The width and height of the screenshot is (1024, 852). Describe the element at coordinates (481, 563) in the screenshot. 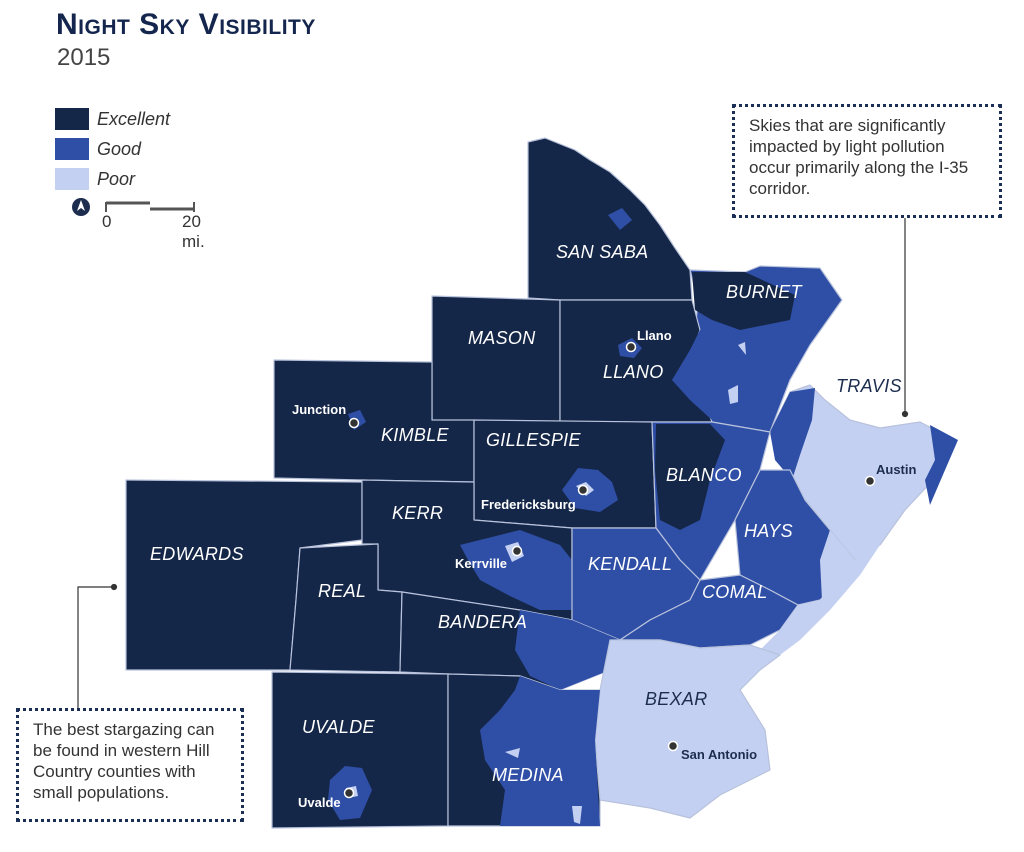

I see `city-label-kerrville: Kerrville` at that location.